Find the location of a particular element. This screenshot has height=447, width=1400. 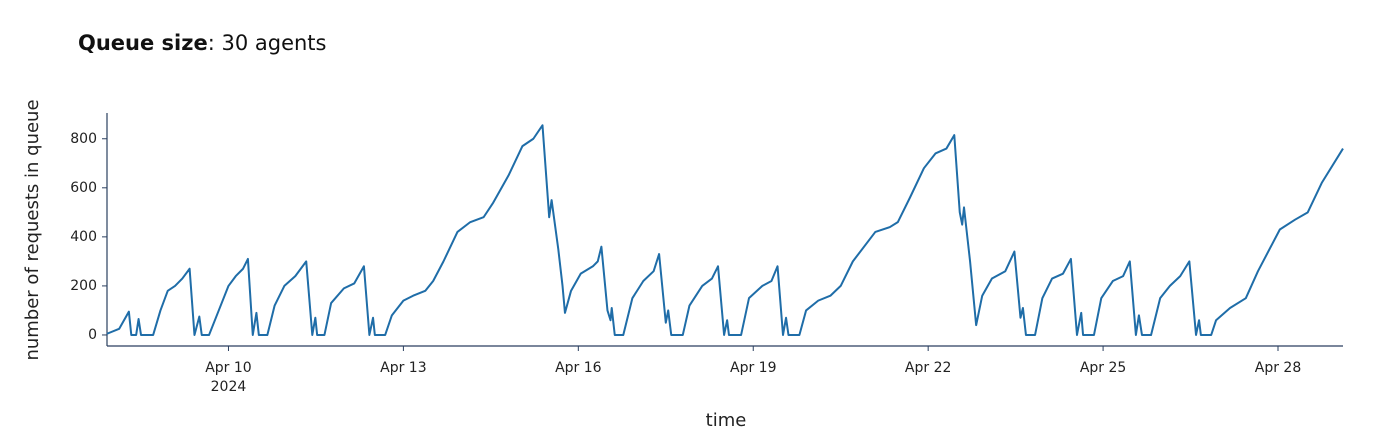

chart-title: Queue size: 30 agents is located at coordinates (202, 43).